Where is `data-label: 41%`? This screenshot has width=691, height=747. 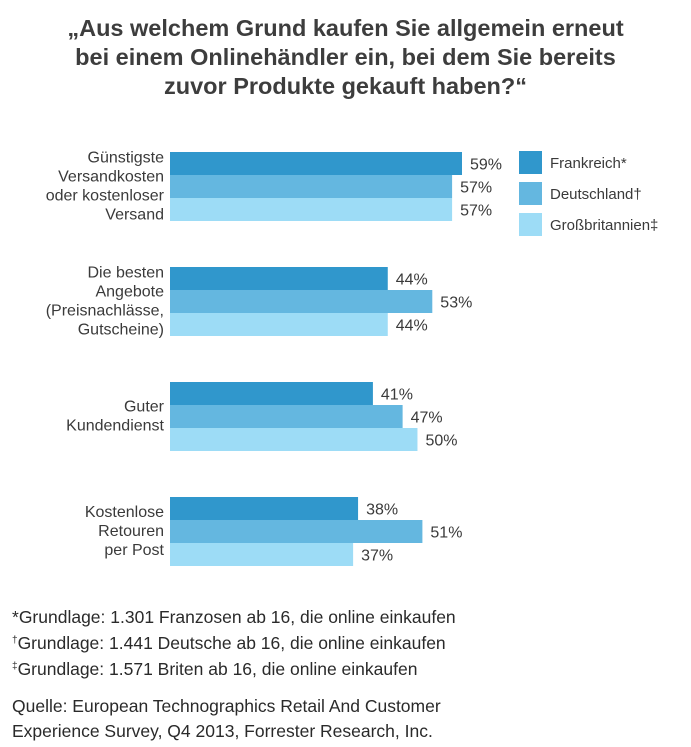
data-label: 41% is located at coordinates (397, 395).